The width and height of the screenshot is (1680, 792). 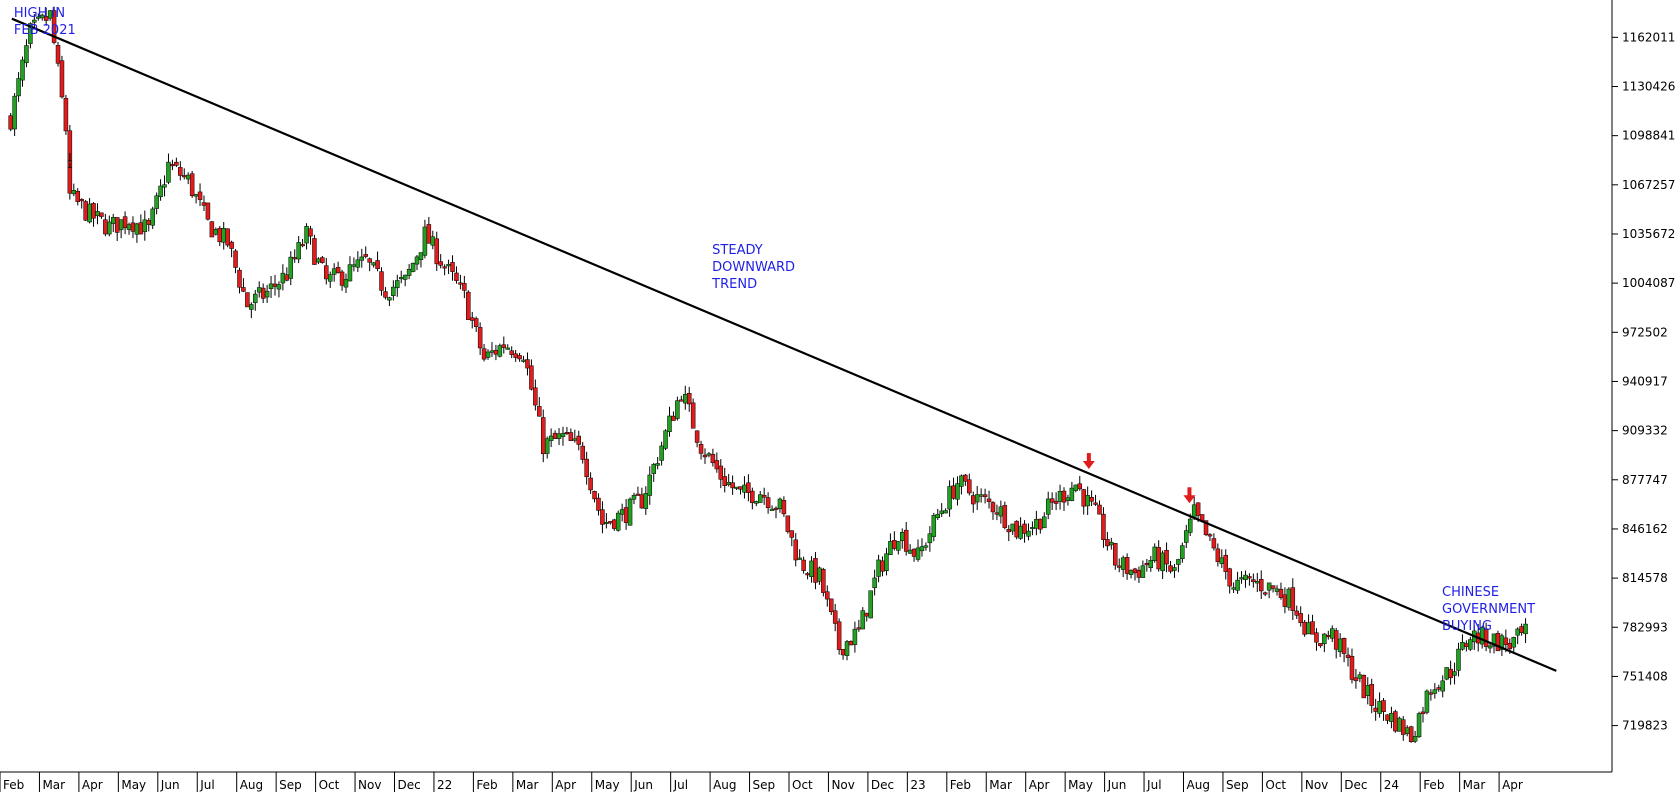 I want to click on x-tick-label: Jun, so click(x=1117, y=785).